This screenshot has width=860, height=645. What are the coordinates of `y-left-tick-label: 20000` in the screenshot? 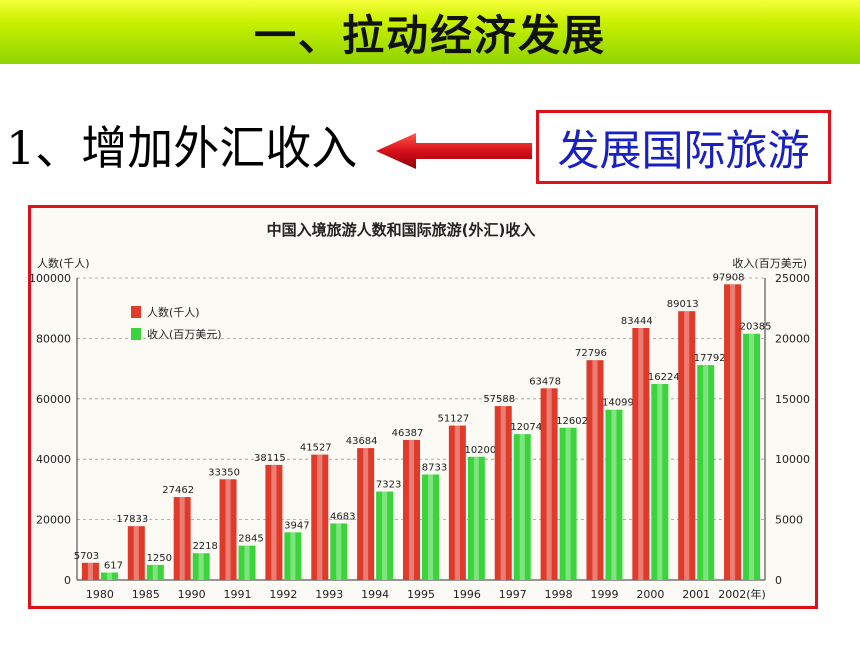 It's located at (53, 520).